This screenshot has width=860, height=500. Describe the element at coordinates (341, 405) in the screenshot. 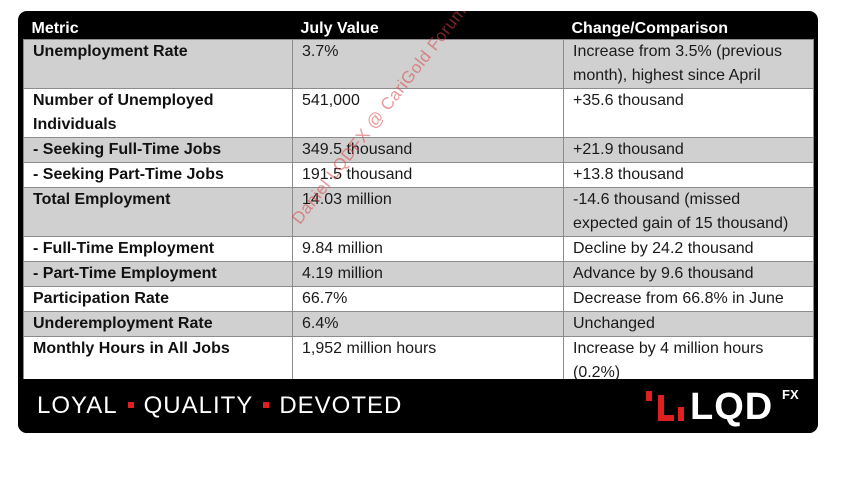

I see `tagline-devoted: DEVOTED` at that location.